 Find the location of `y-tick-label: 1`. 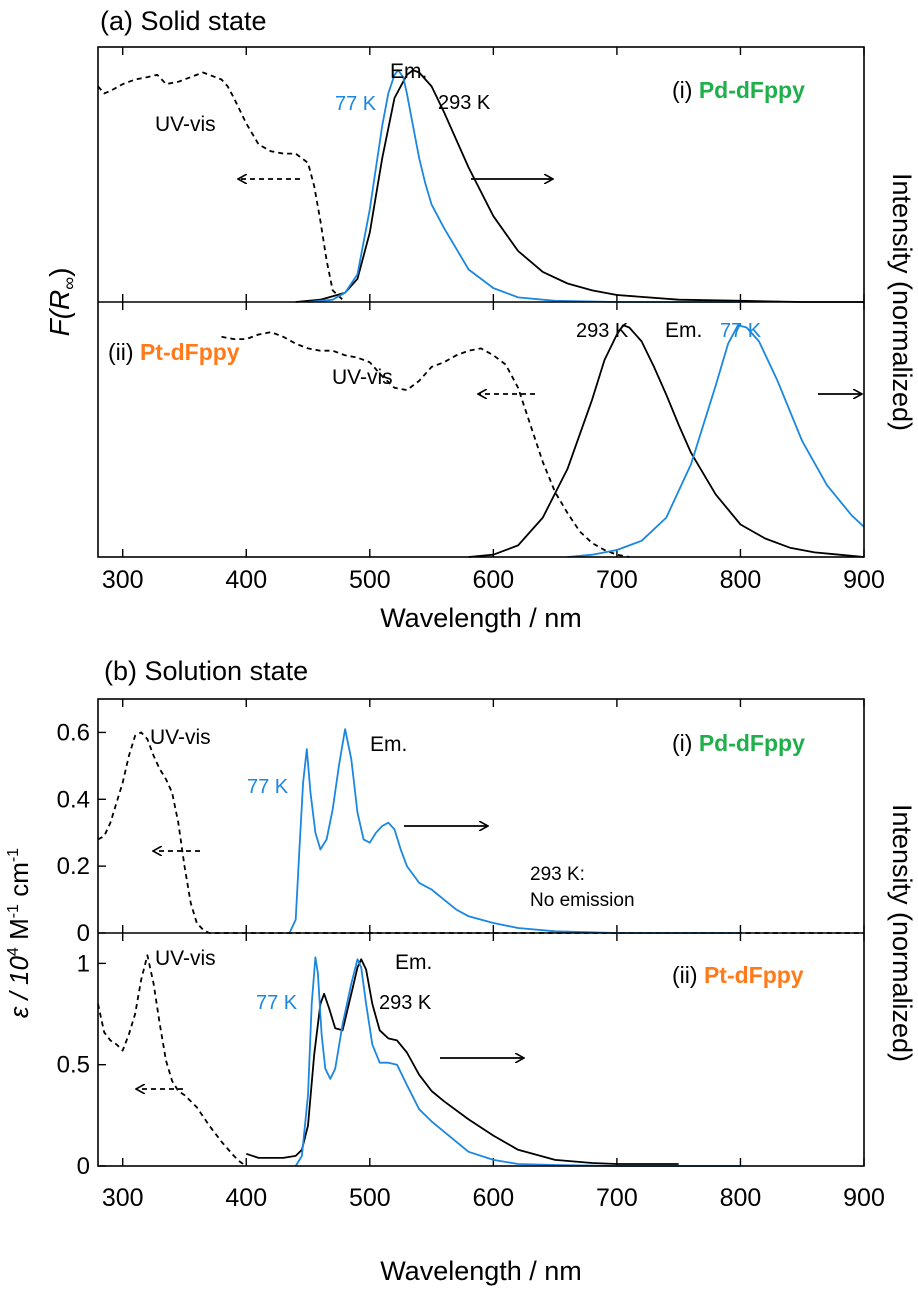

y-tick-label: 1 is located at coordinates (83, 963).